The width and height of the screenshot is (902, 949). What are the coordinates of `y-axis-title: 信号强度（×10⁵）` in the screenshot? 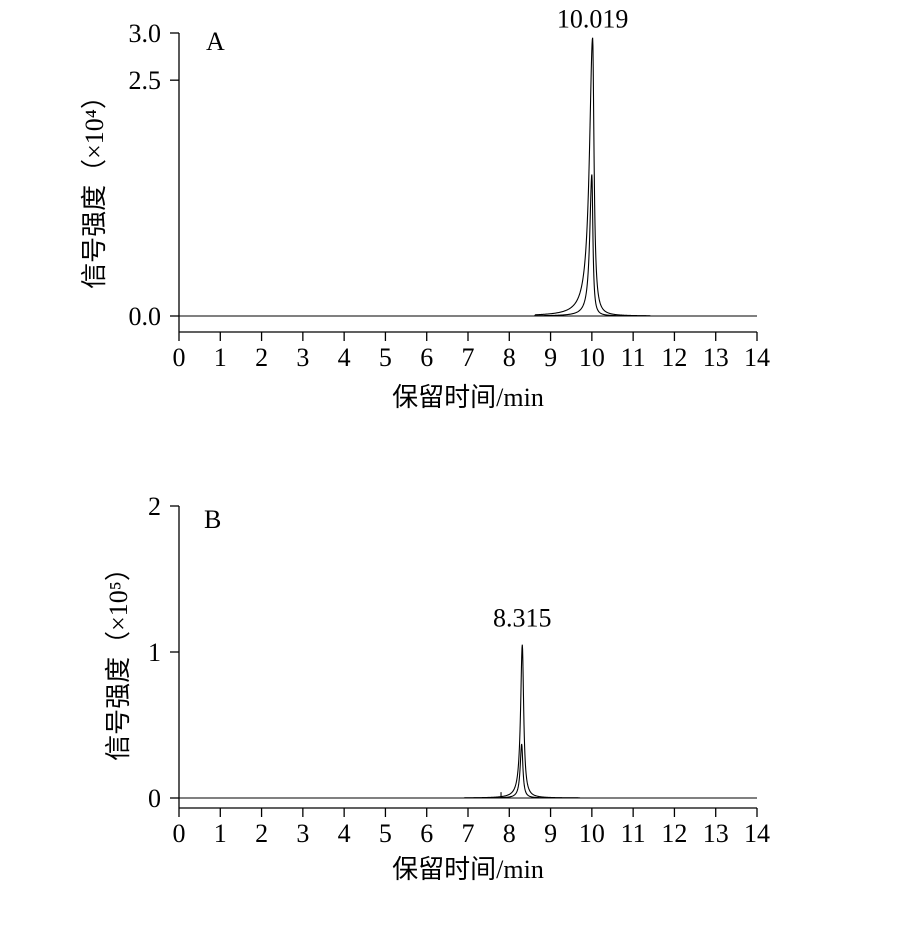 It's located at (118, 658).